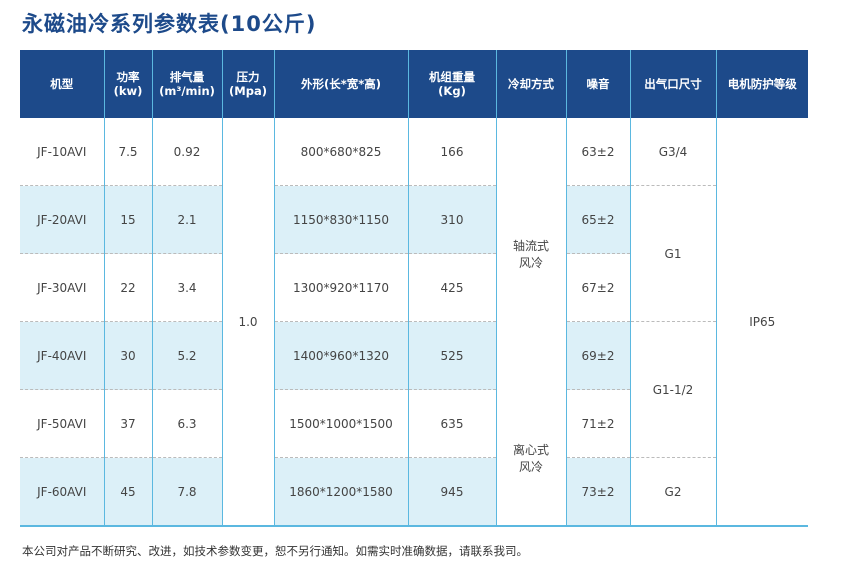 This screenshot has height=571, width=850. What do you see at coordinates (187, 77) in the screenshot?
I see `header-text: 排气量` at bounding box center [187, 77].